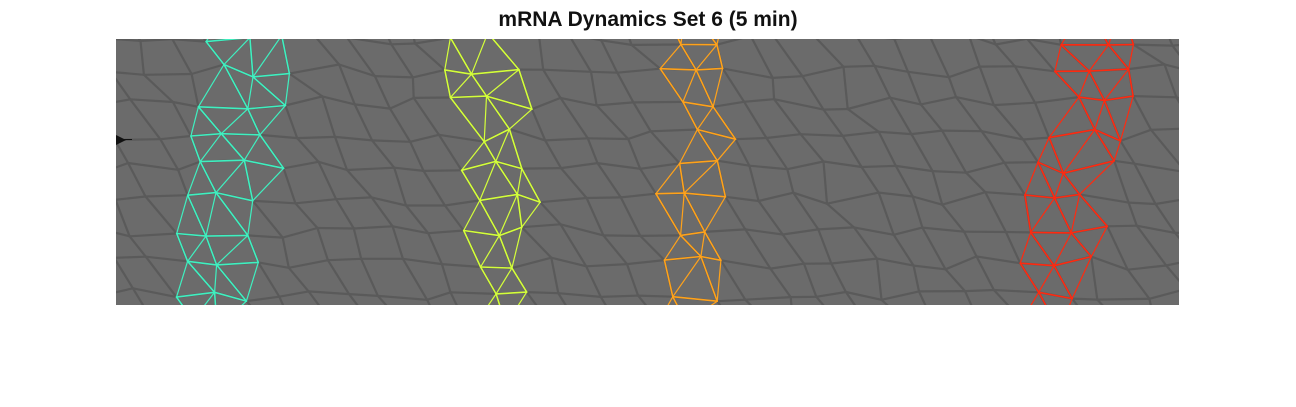 This screenshot has width=1296, height=407. What do you see at coordinates (127, 139) in the screenshot?
I see `position-marker-line` at bounding box center [127, 139].